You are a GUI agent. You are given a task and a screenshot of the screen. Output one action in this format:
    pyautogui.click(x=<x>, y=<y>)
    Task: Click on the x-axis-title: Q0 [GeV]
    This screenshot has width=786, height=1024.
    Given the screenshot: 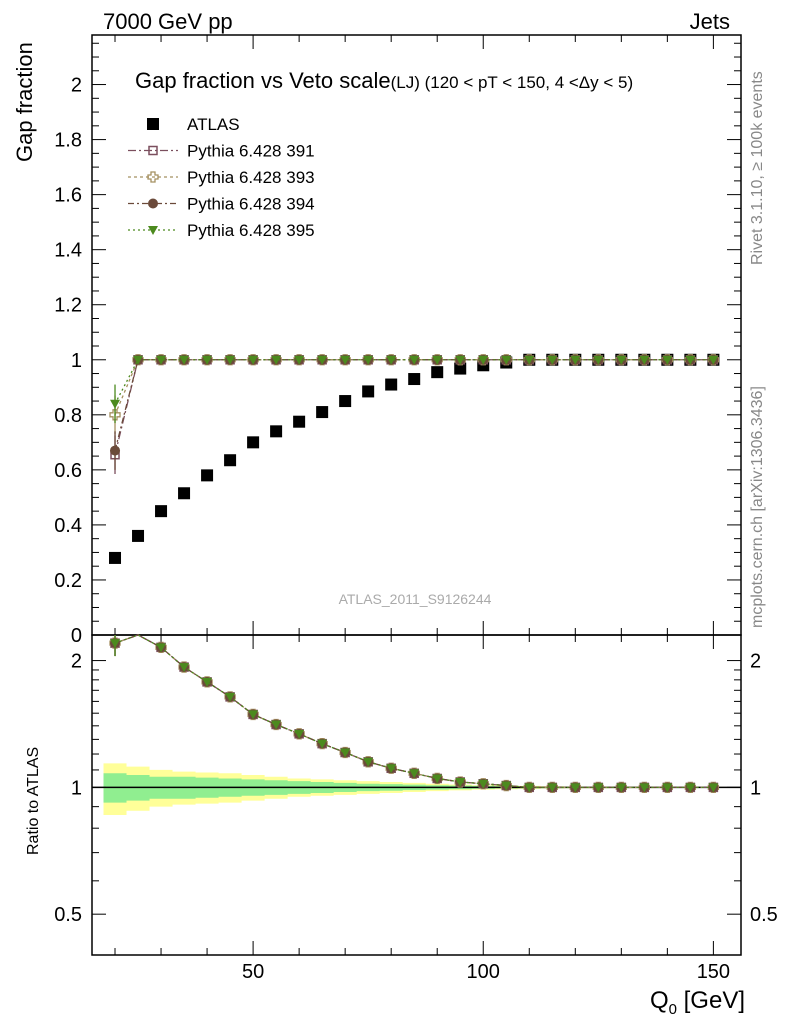 What is the action you would take?
    pyautogui.click(x=697, y=1002)
    